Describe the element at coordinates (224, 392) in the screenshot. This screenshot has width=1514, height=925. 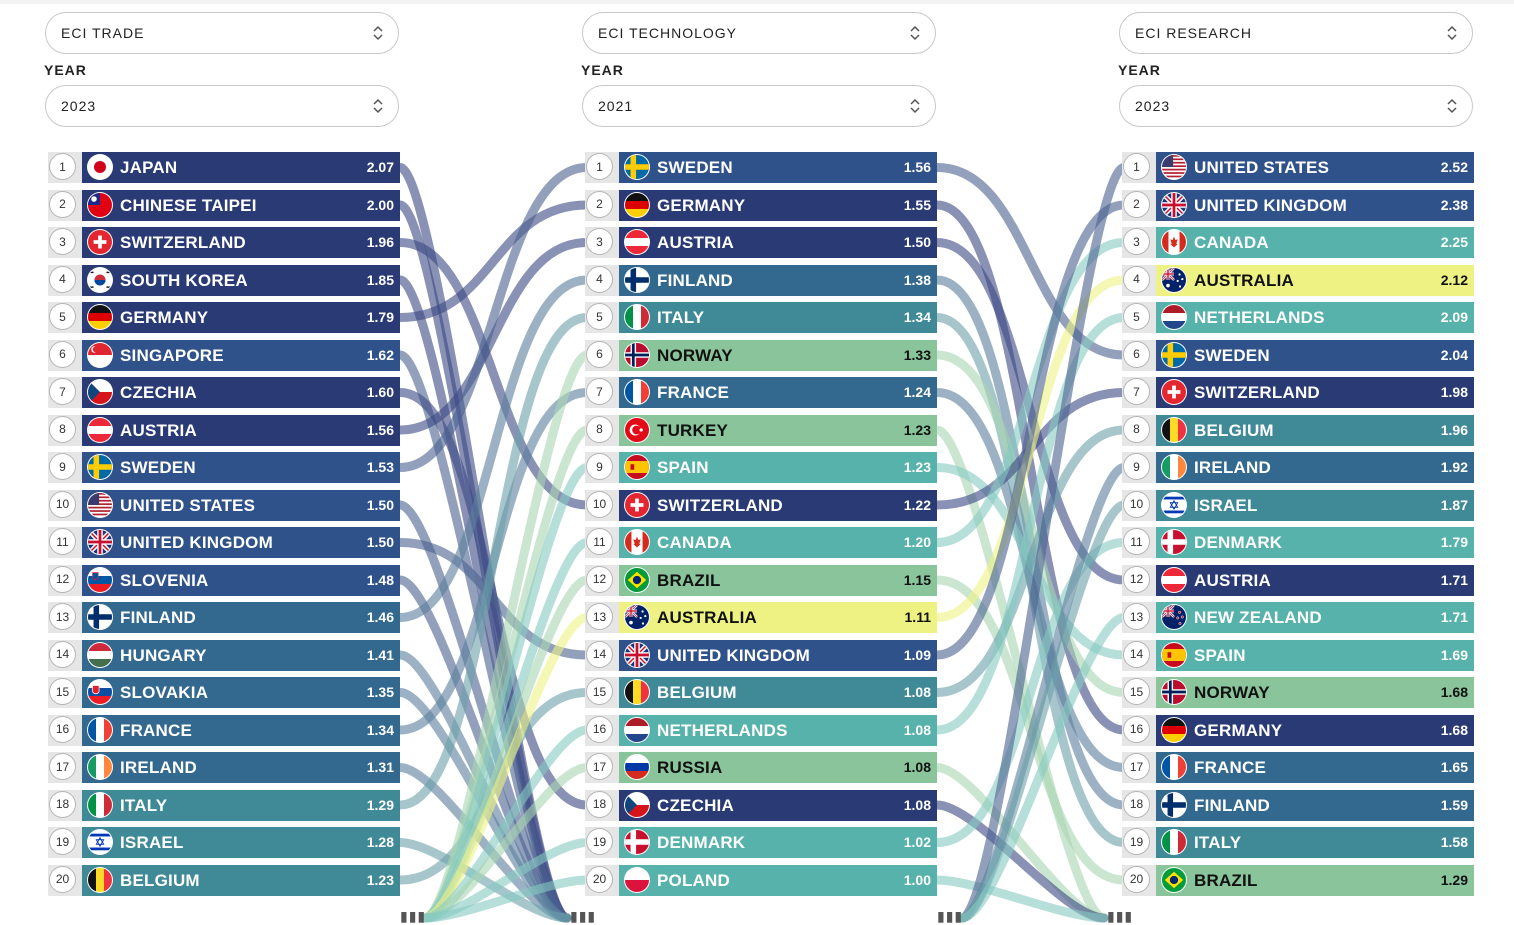
I see `ranking-row-czechia: CZECHIA 1.60 7` at that location.